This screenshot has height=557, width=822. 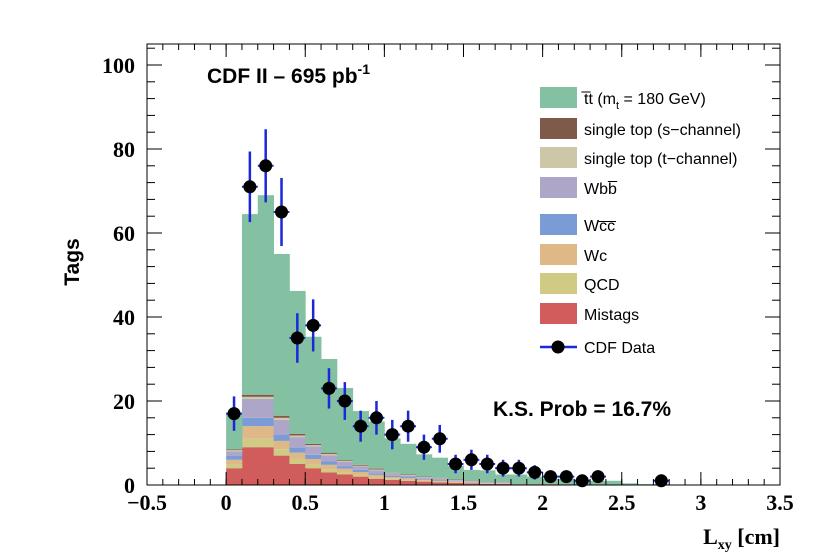 I want to click on x-axis-label-main: L, so click(x=710, y=536).